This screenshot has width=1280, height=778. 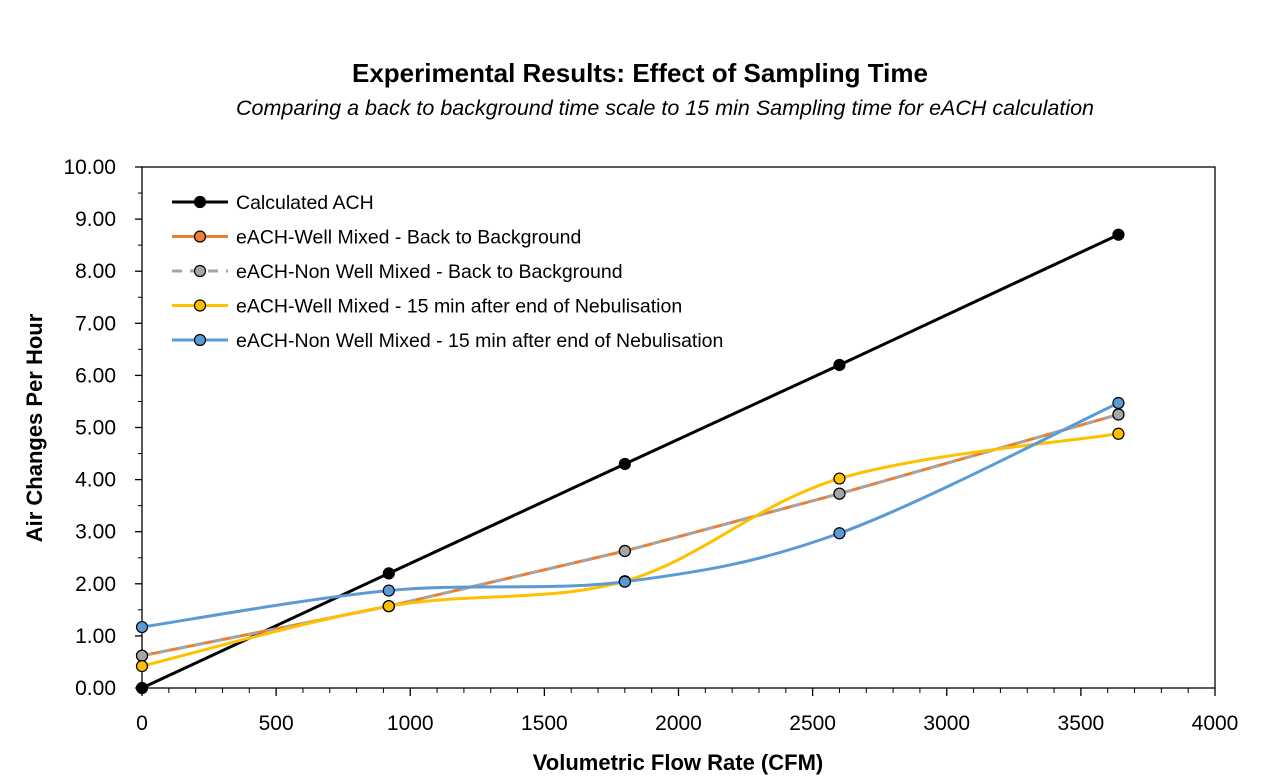 I want to click on y-tick-label: 2.00, so click(x=95, y=584).